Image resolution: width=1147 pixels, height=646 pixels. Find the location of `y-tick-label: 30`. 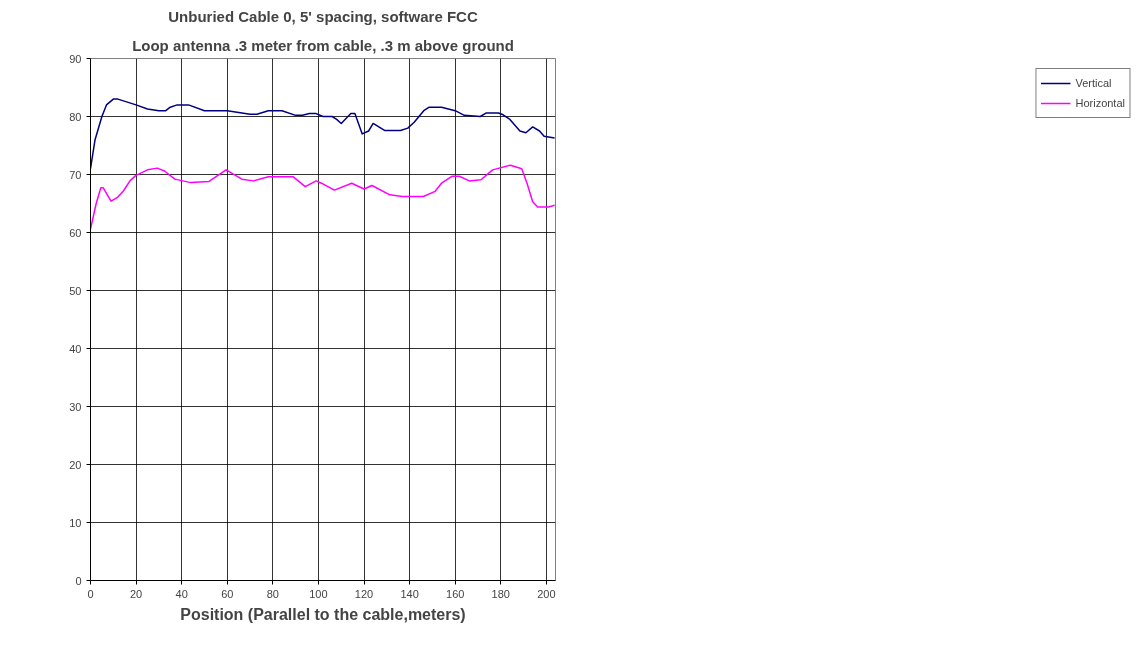

y-tick-label: 30 is located at coordinates (75, 406).